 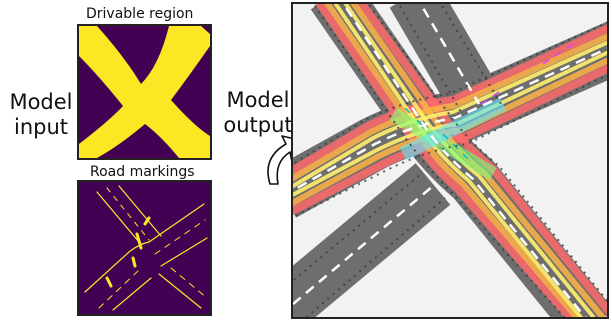 I want to click on model-output-label: Model output, so click(x=258, y=112).